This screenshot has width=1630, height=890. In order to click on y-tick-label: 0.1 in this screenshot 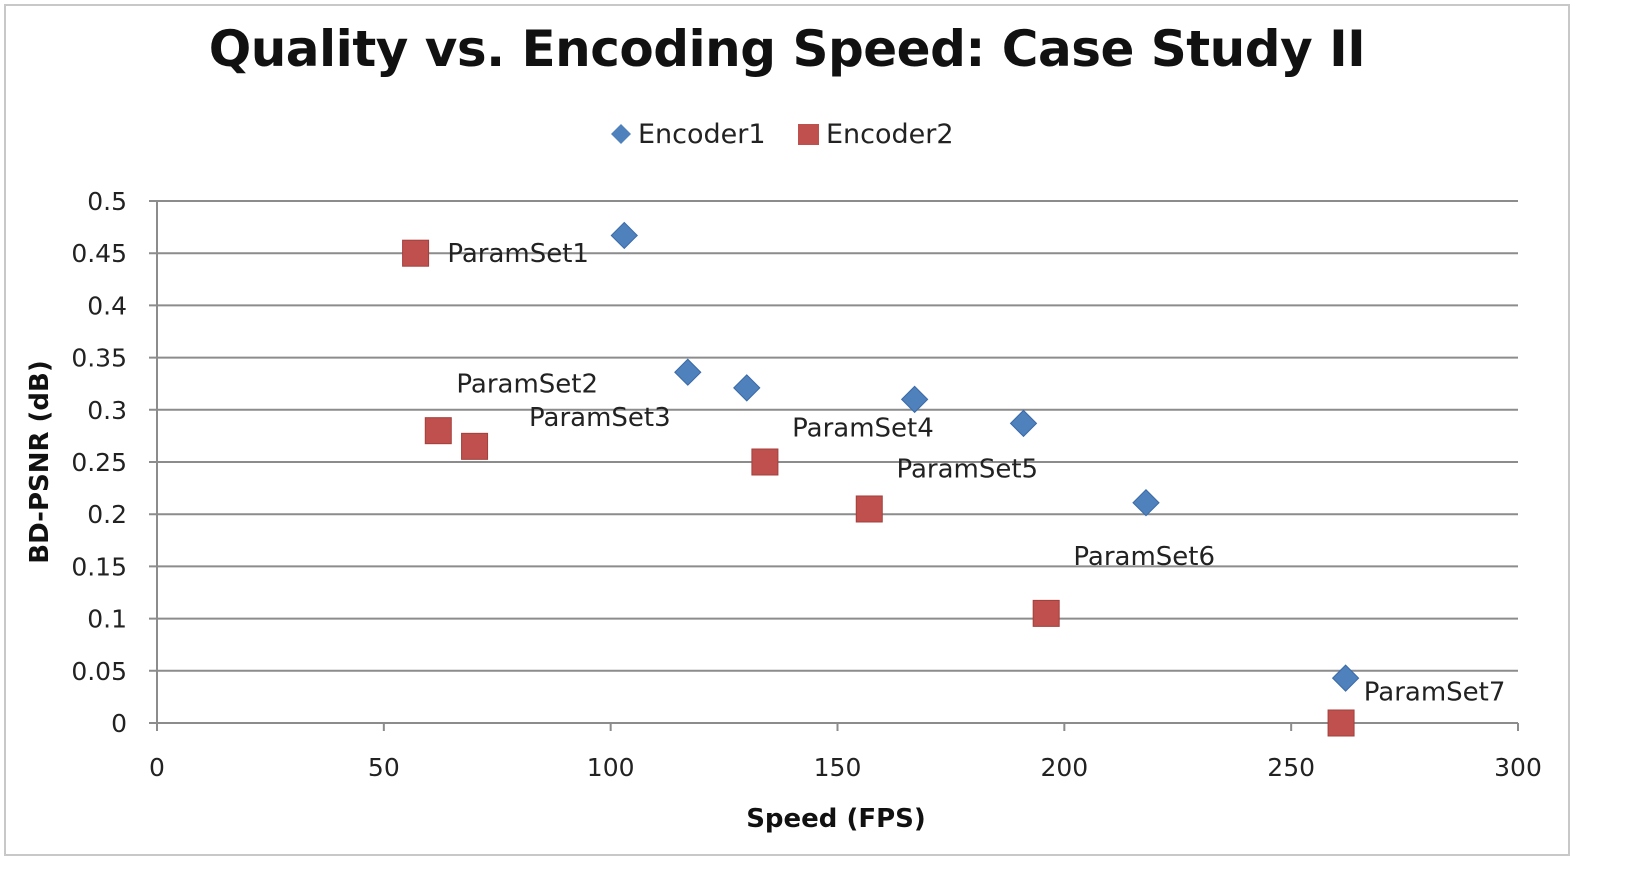, I will do `click(107, 619)`.